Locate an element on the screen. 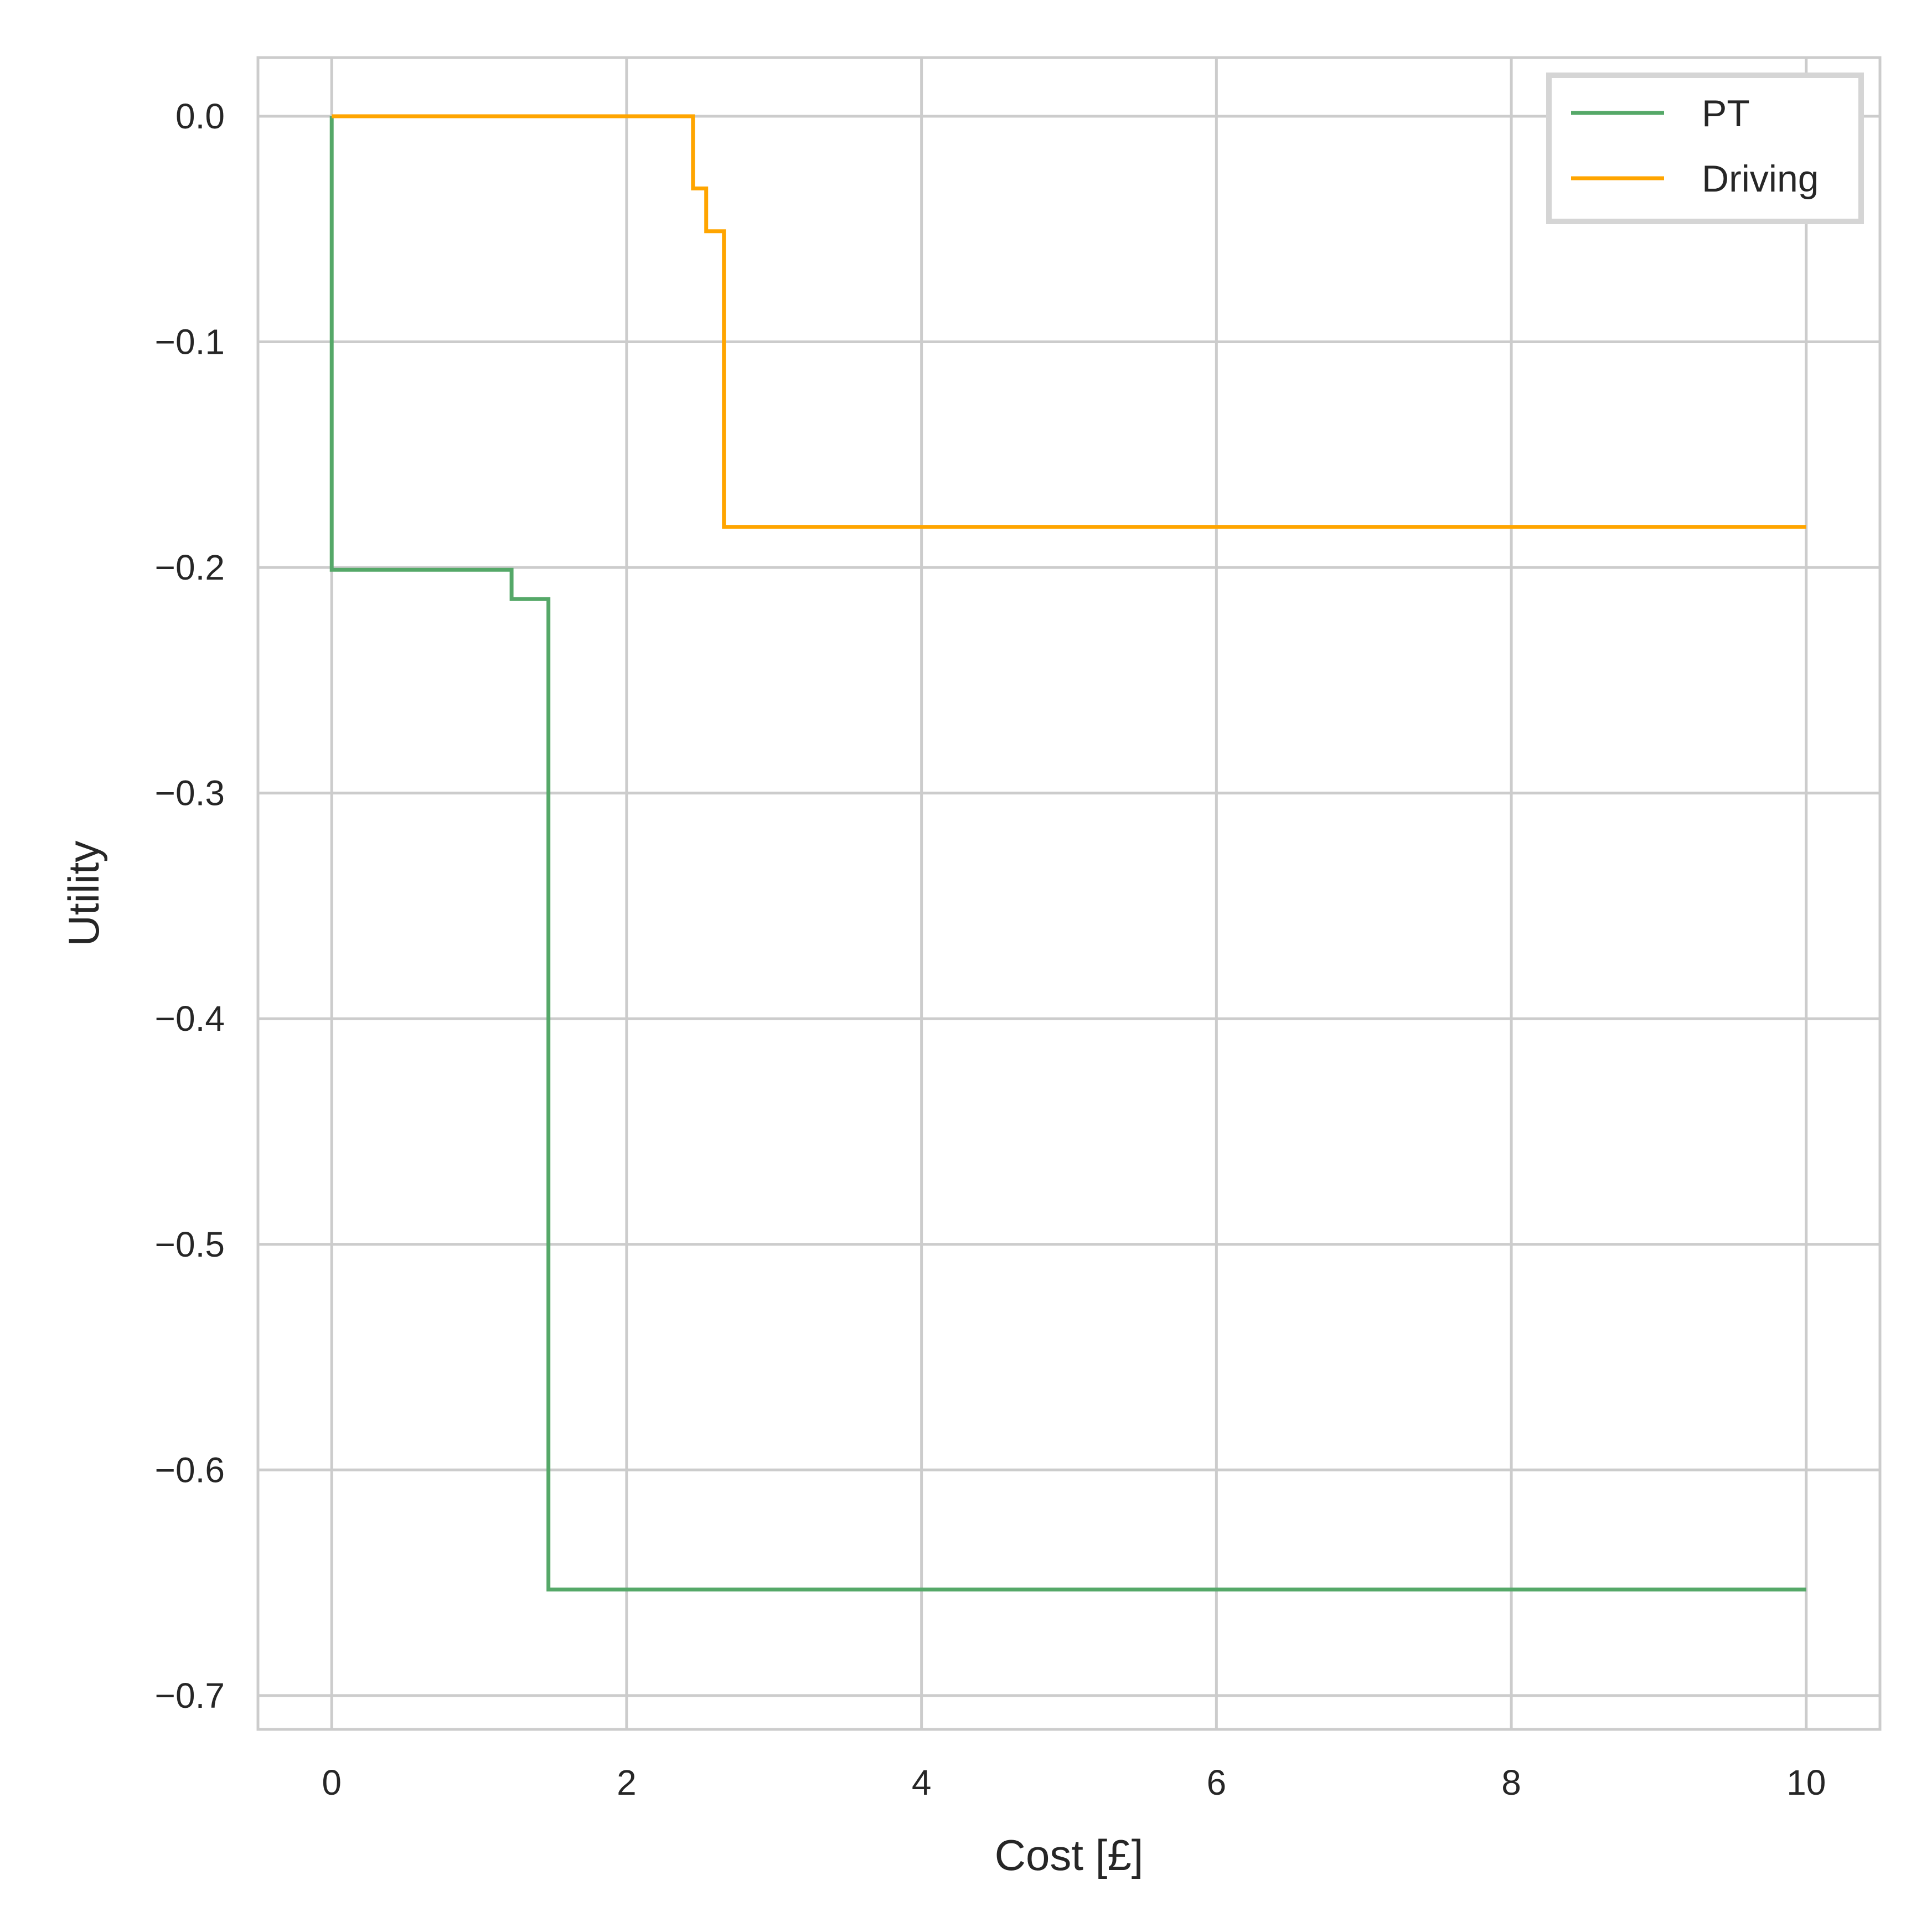 This screenshot has width=1932, height=1932. x-tick-label: 10 is located at coordinates (1806, 1782).